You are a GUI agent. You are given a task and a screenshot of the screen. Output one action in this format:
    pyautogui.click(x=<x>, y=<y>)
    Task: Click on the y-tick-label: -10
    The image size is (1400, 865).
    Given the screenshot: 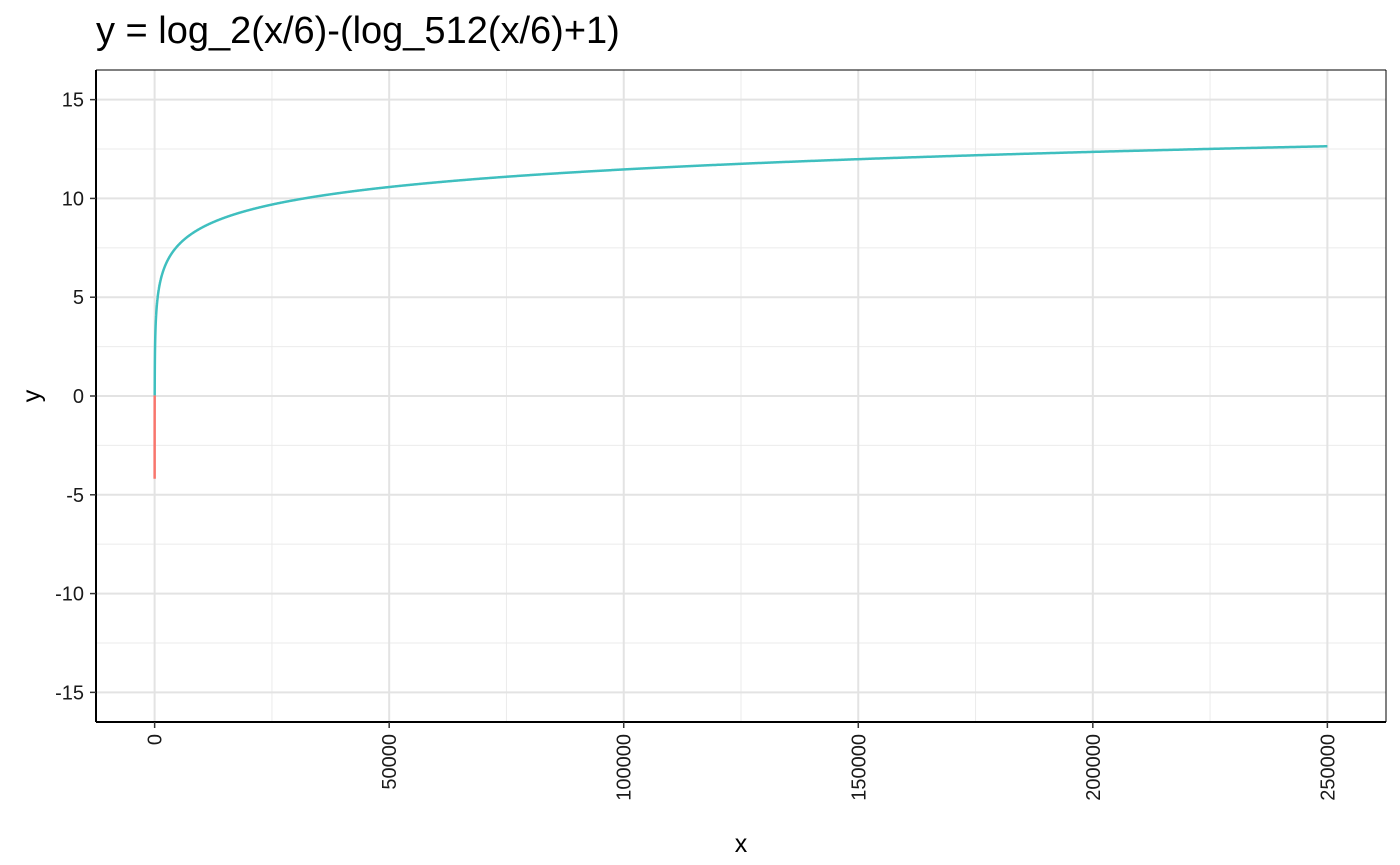 What is the action you would take?
    pyautogui.click(x=69, y=595)
    